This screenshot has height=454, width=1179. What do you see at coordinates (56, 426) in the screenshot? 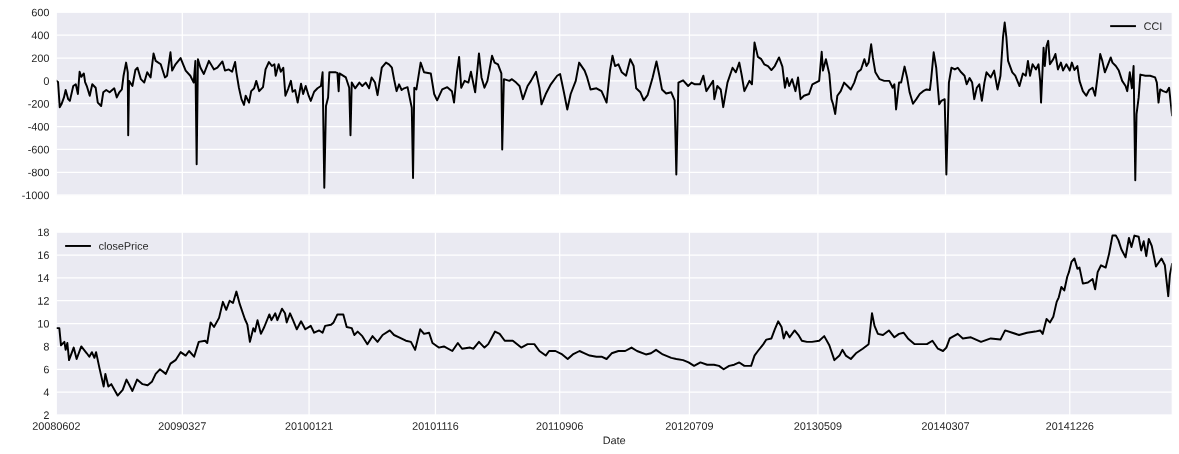
I see `x-tick-label: 20080602` at bounding box center [56, 426].